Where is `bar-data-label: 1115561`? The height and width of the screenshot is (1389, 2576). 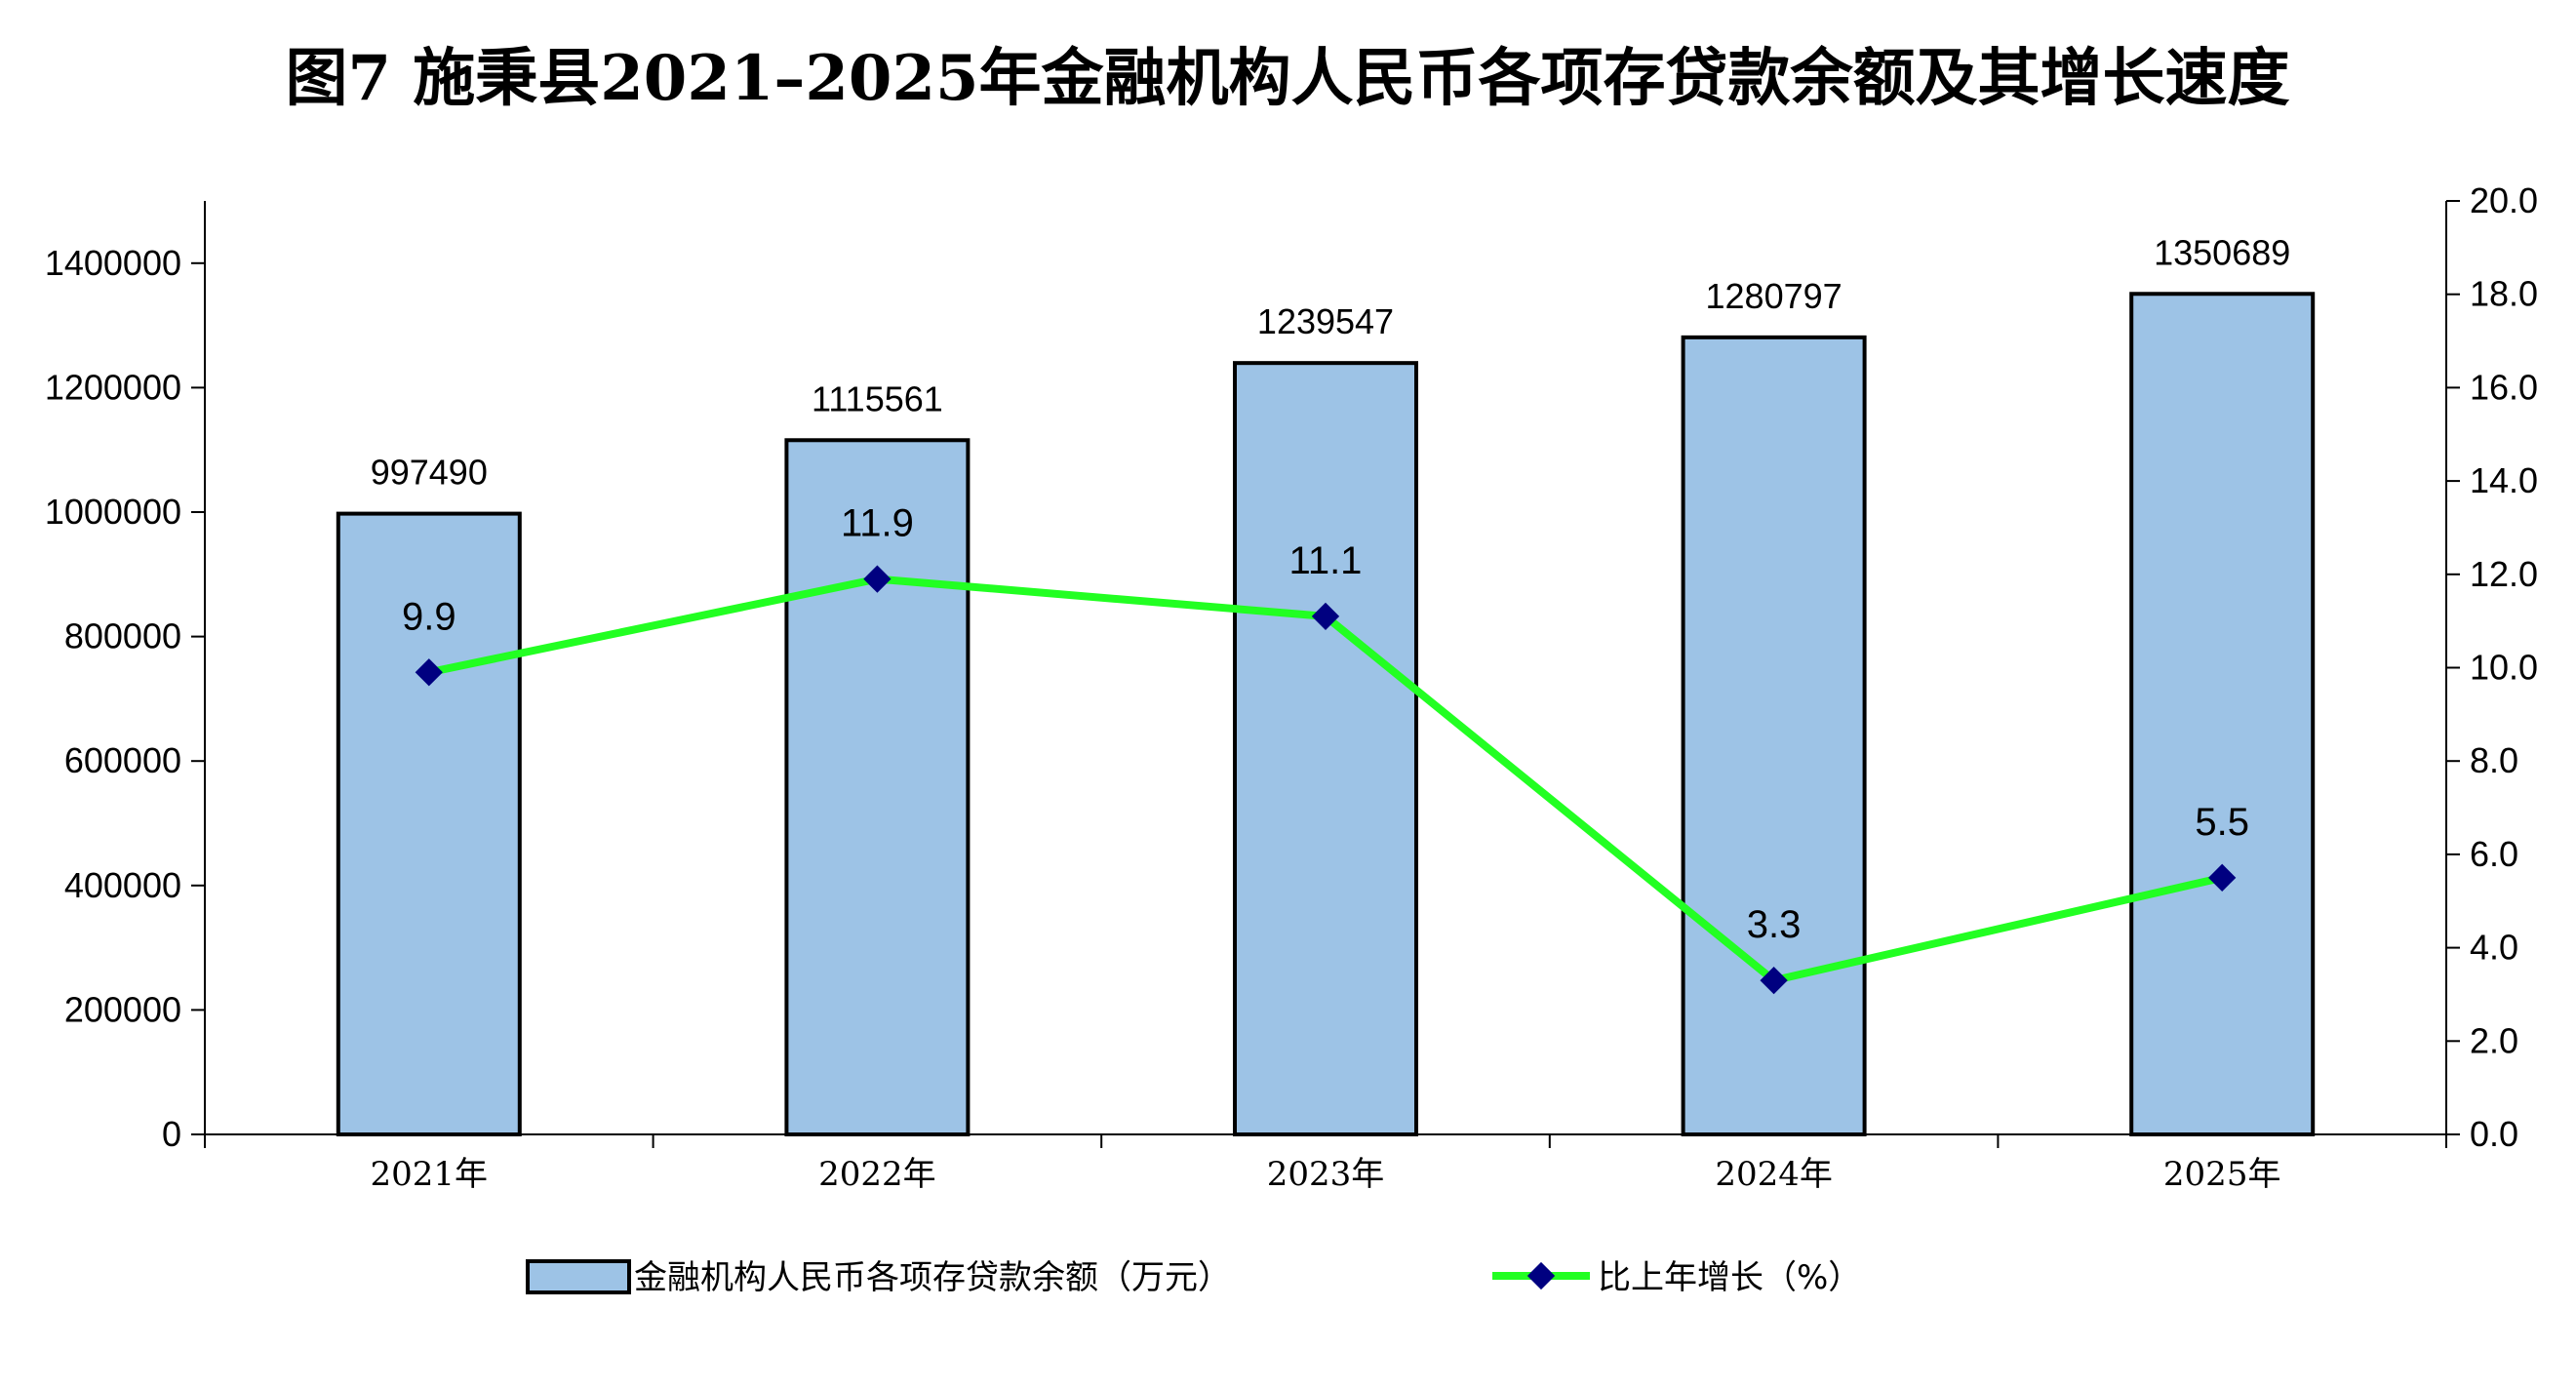 bar-data-label: 1115561 is located at coordinates (877, 398).